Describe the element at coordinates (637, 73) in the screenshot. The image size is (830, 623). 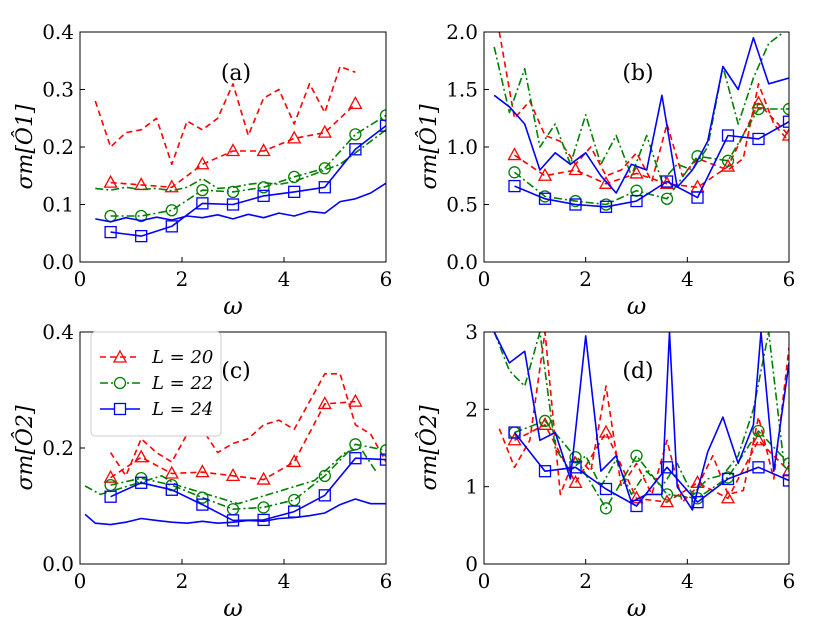
I see `panel-label-b: (b)` at that location.